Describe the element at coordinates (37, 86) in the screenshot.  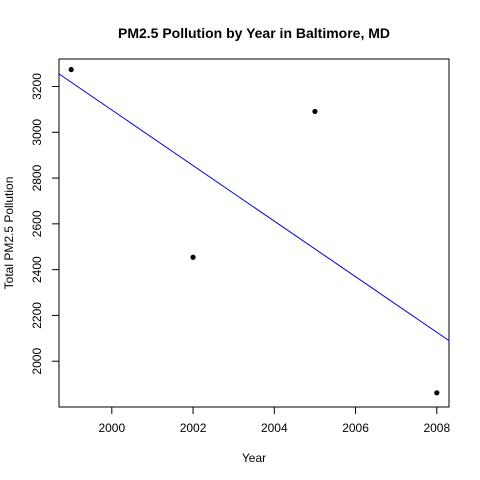
I see `y-tick-label: 3200` at that location.